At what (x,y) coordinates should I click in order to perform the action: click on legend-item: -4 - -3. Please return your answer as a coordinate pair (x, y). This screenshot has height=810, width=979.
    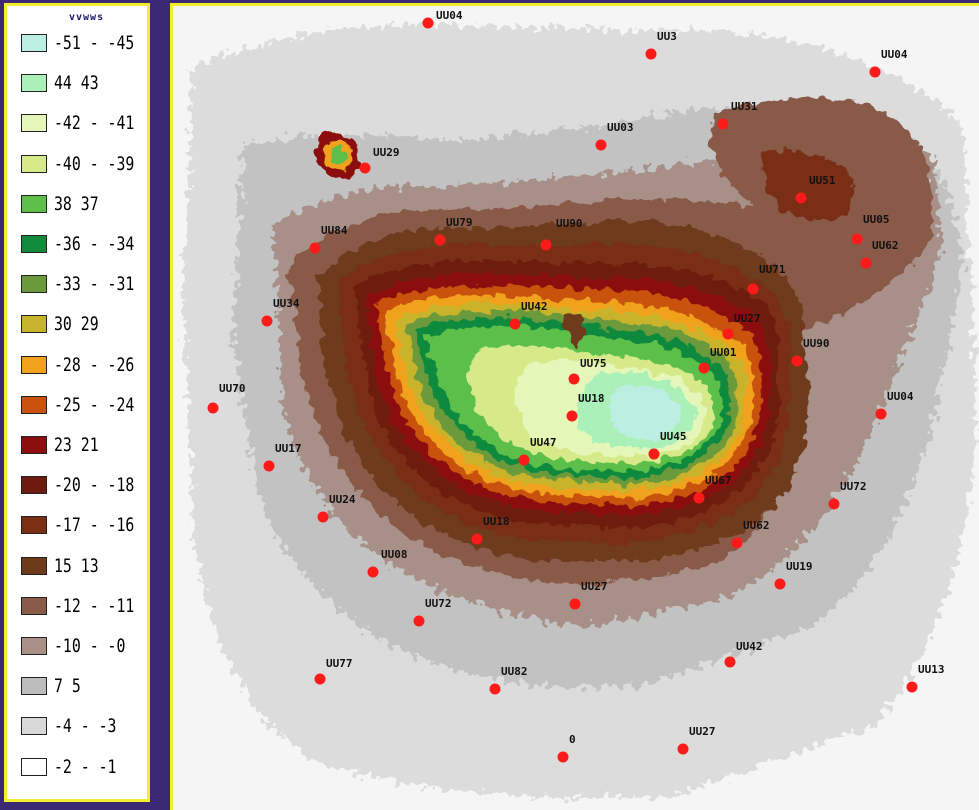
    Looking at the image, I should click on (85, 726).